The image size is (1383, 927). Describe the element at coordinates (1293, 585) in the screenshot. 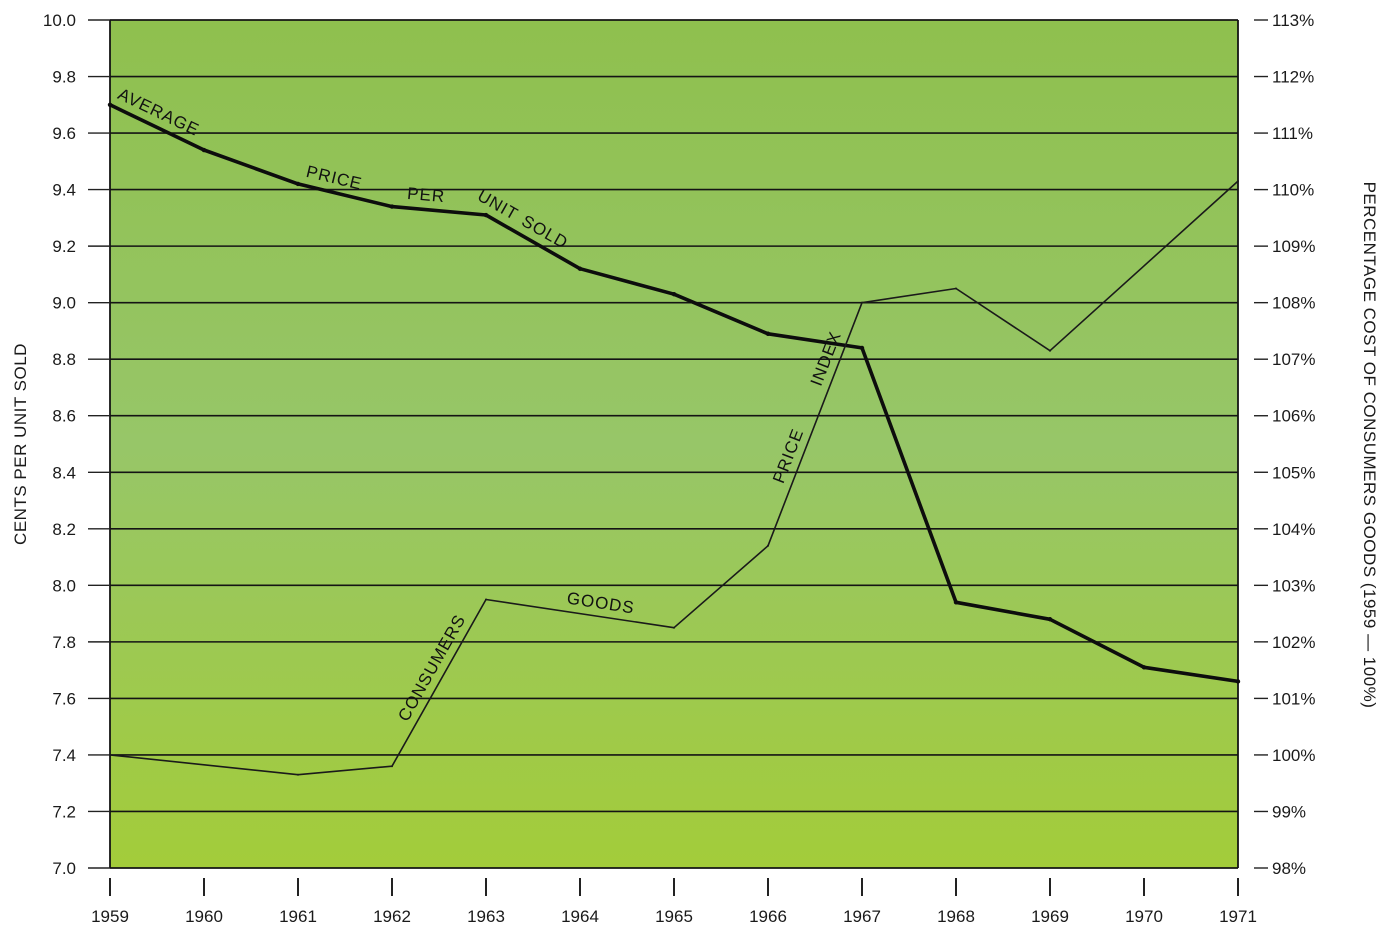

I see `right-tick-label: 103%` at that location.